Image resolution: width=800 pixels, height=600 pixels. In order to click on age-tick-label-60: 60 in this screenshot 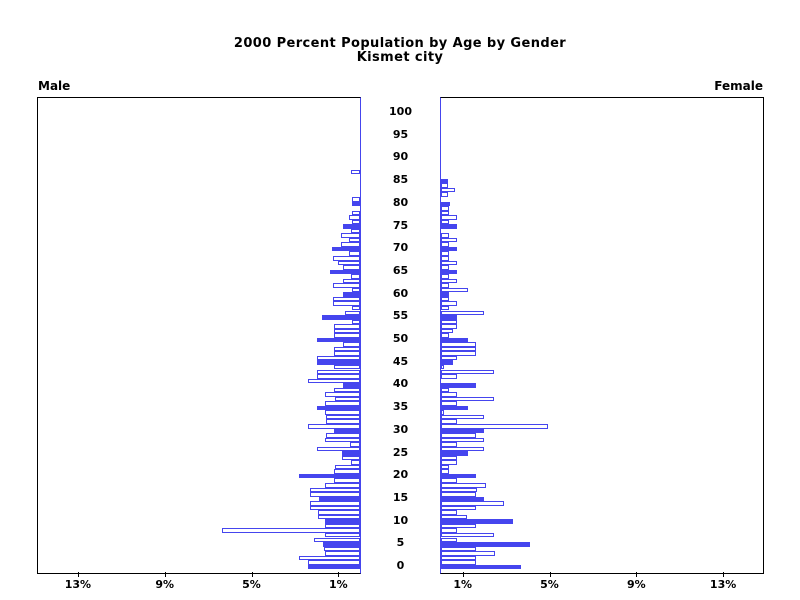, I will do `click(400, 293)`.